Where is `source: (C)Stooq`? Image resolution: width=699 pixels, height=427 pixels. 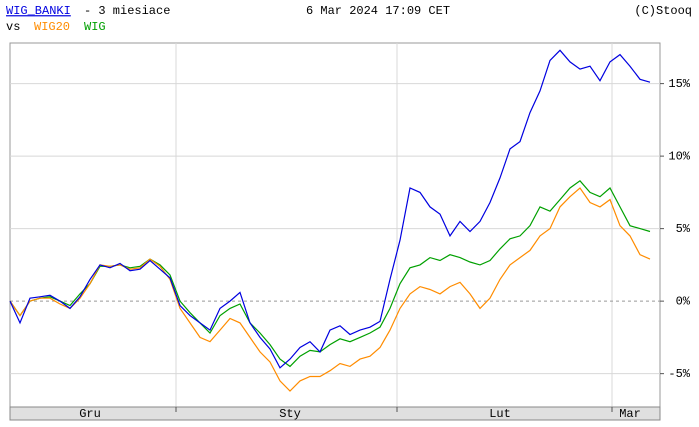
source: (C)Stooq is located at coordinates (663, 11).